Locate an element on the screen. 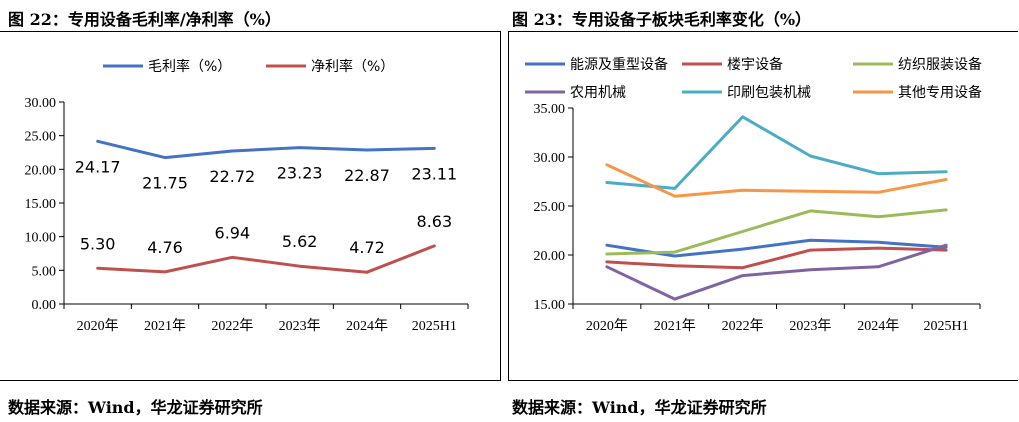 The image size is (1019, 422). y-tick-label: 35.00 is located at coordinates (550, 109).